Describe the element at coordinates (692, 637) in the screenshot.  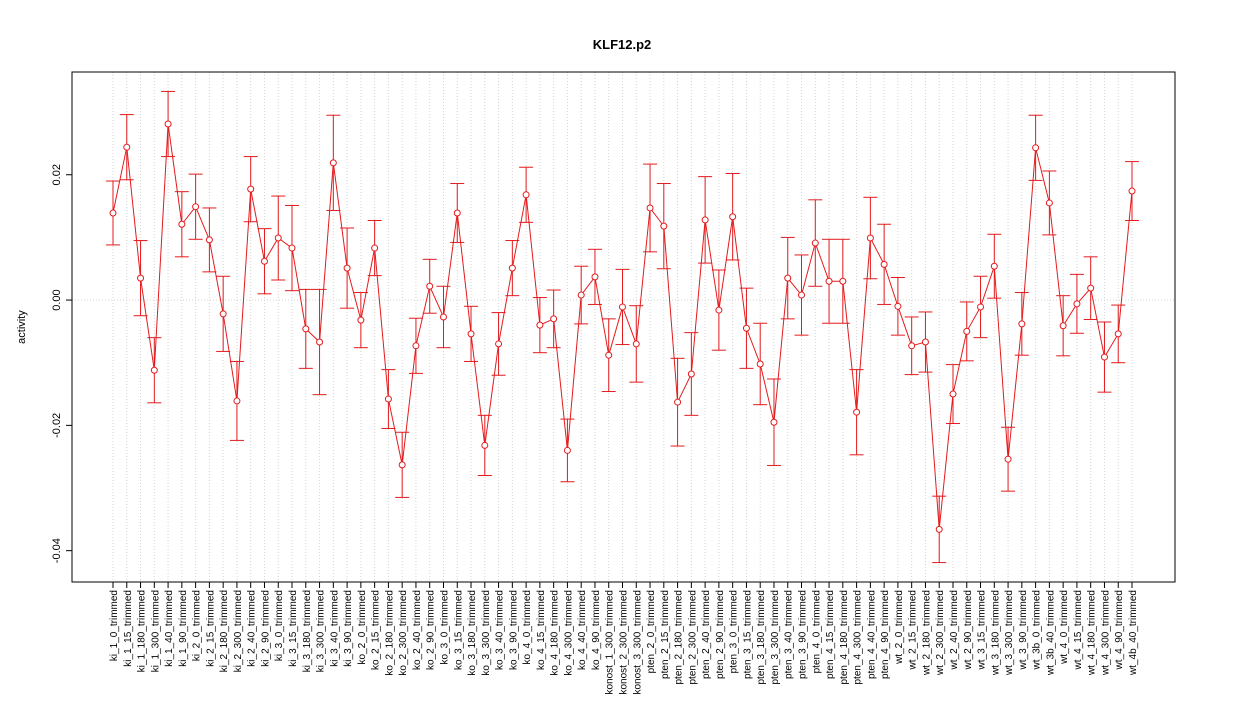
I see `x-tick-label: pten_2_300_trimmed` at that location.